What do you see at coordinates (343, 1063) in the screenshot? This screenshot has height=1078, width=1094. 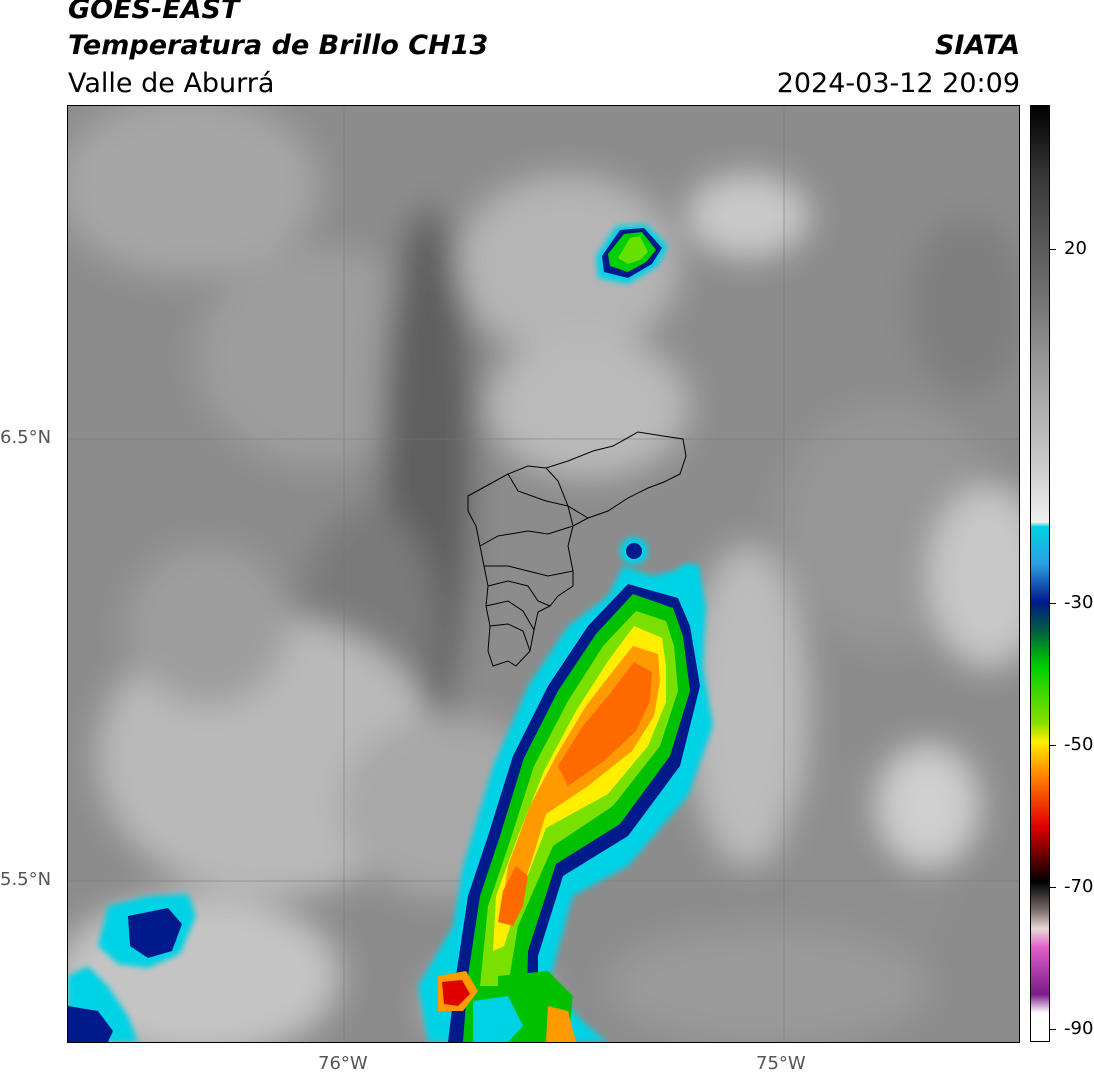 I see `longitude-label: 76°W` at bounding box center [343, 1063].